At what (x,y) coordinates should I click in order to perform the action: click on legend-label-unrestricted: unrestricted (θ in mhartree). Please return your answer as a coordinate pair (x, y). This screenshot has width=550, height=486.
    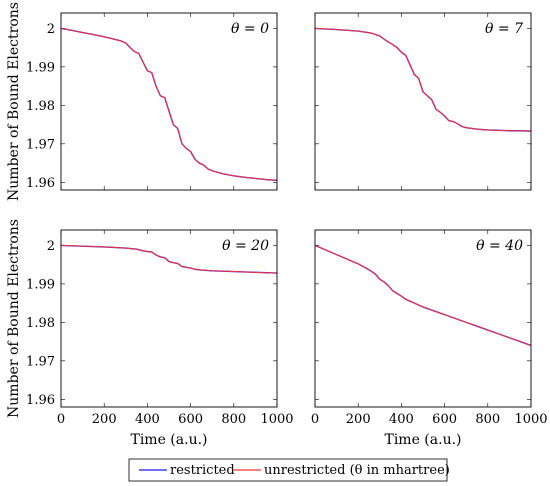
    Looking at the image, I should click on (357, 470).